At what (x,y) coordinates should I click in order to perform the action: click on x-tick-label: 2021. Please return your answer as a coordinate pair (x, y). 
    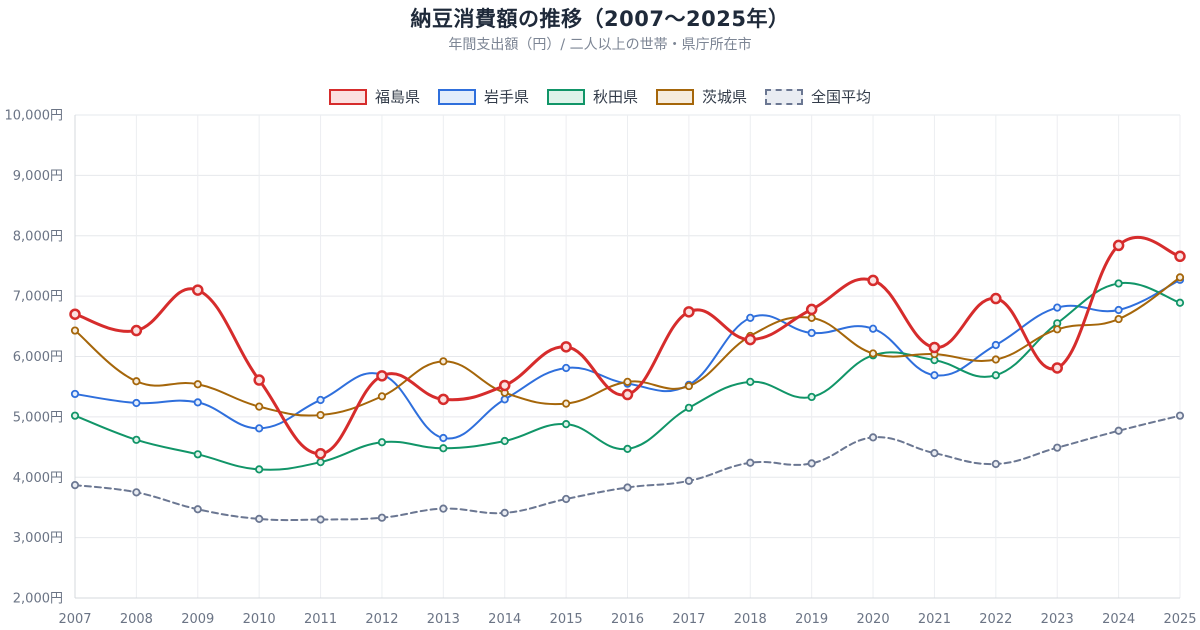
    Looking at the image, I should click on (934, 619).